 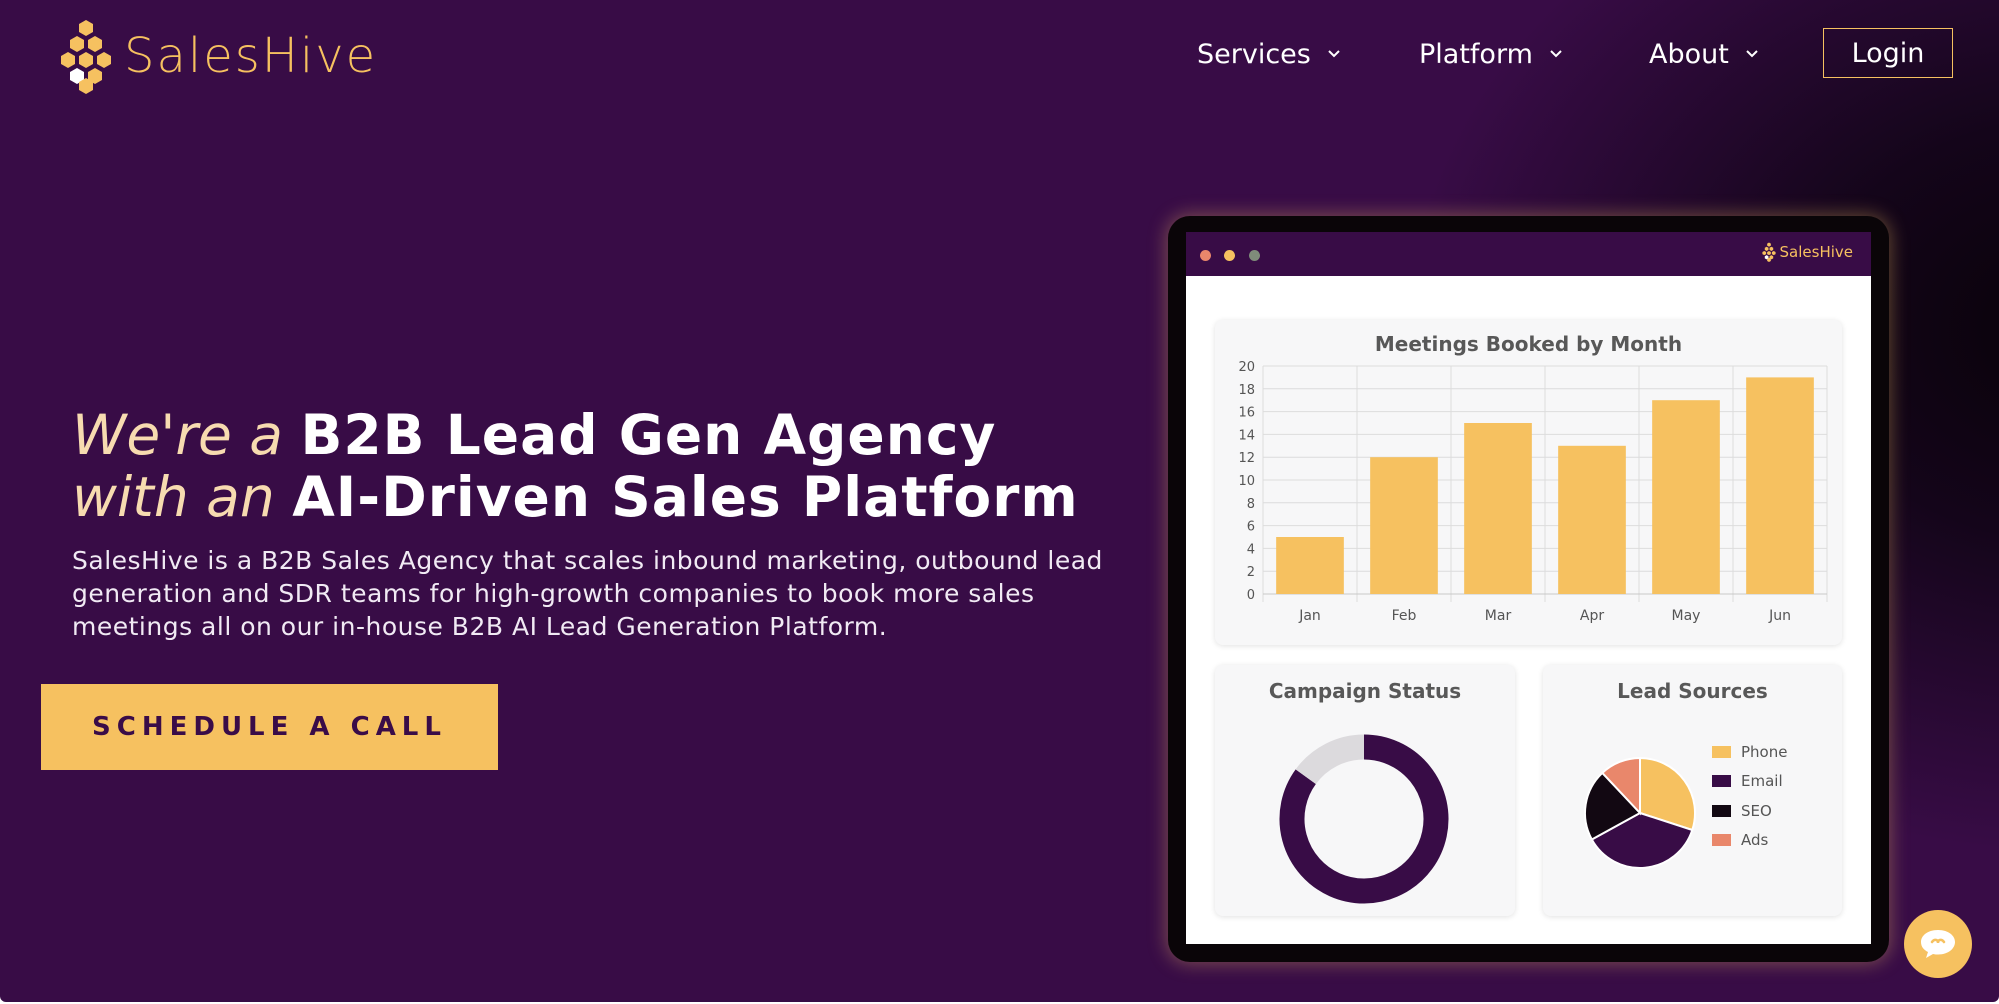 What do you see at coordinates (1498, 508) in the screenshot?
I see `bar-mar` at bounding box center [1498, 508].